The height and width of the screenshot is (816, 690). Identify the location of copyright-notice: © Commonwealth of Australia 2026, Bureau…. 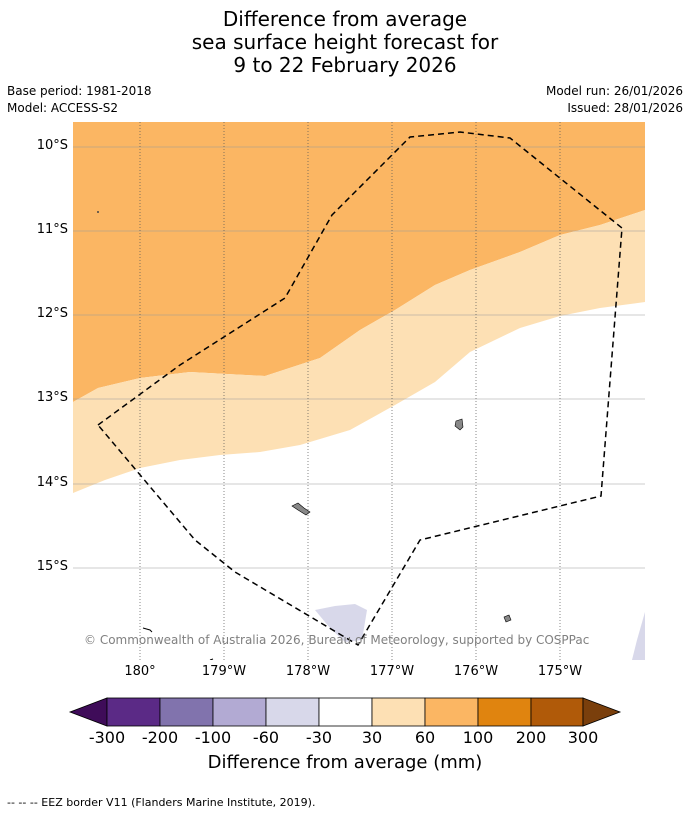
(337, 640).